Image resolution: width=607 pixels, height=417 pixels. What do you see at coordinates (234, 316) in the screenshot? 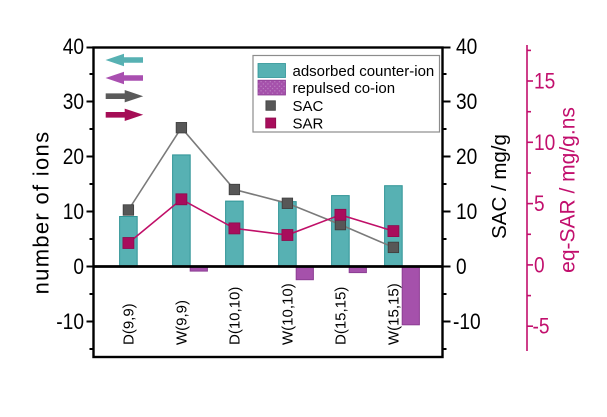
I see `svg-text: D(10,10)` at bounding box center [234, 316].